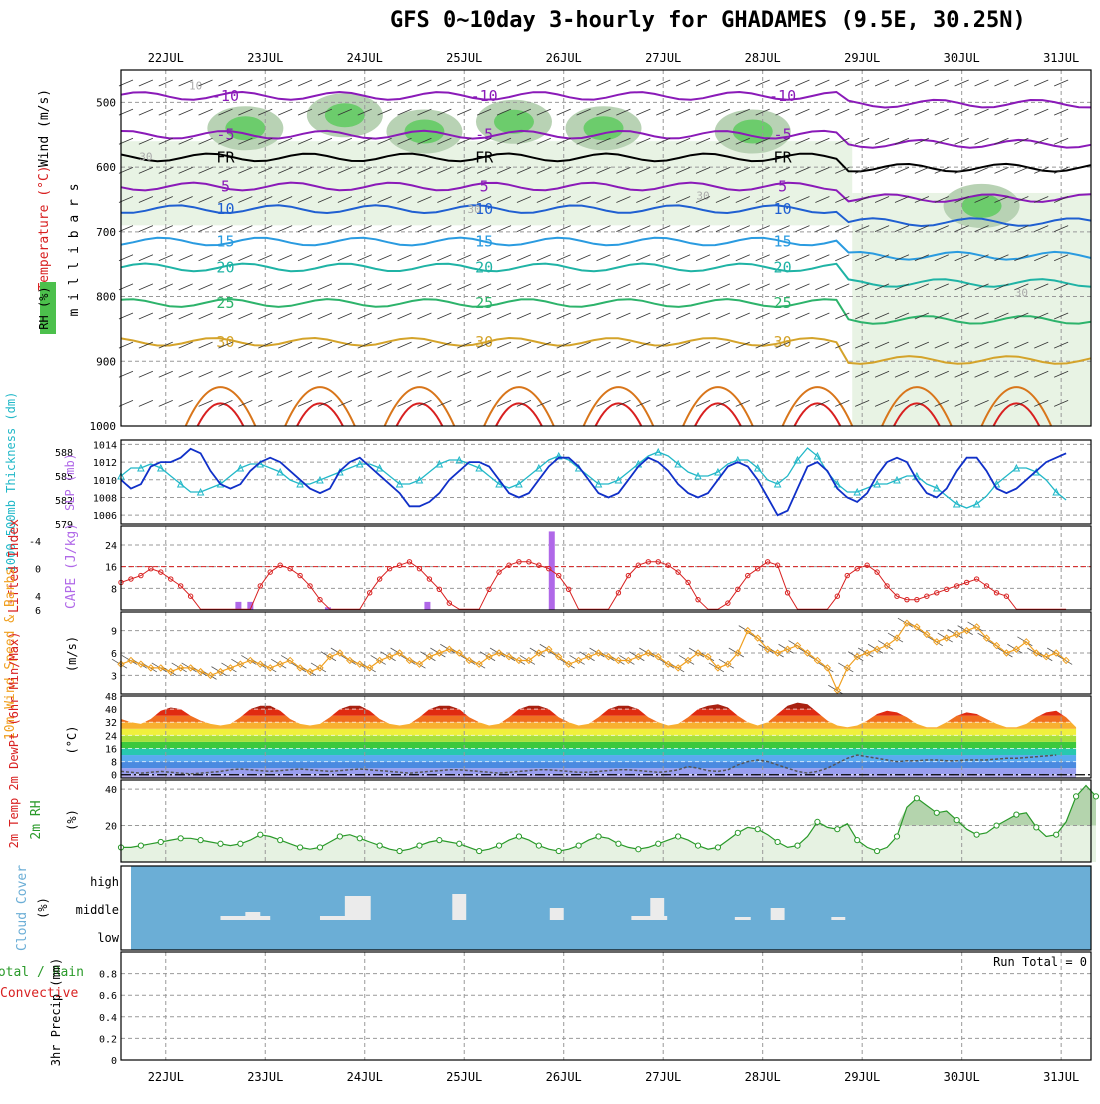 This screenshot has height=1104, width=1100. I want to click on thickness-tick-label: 582, so click(64, 501).